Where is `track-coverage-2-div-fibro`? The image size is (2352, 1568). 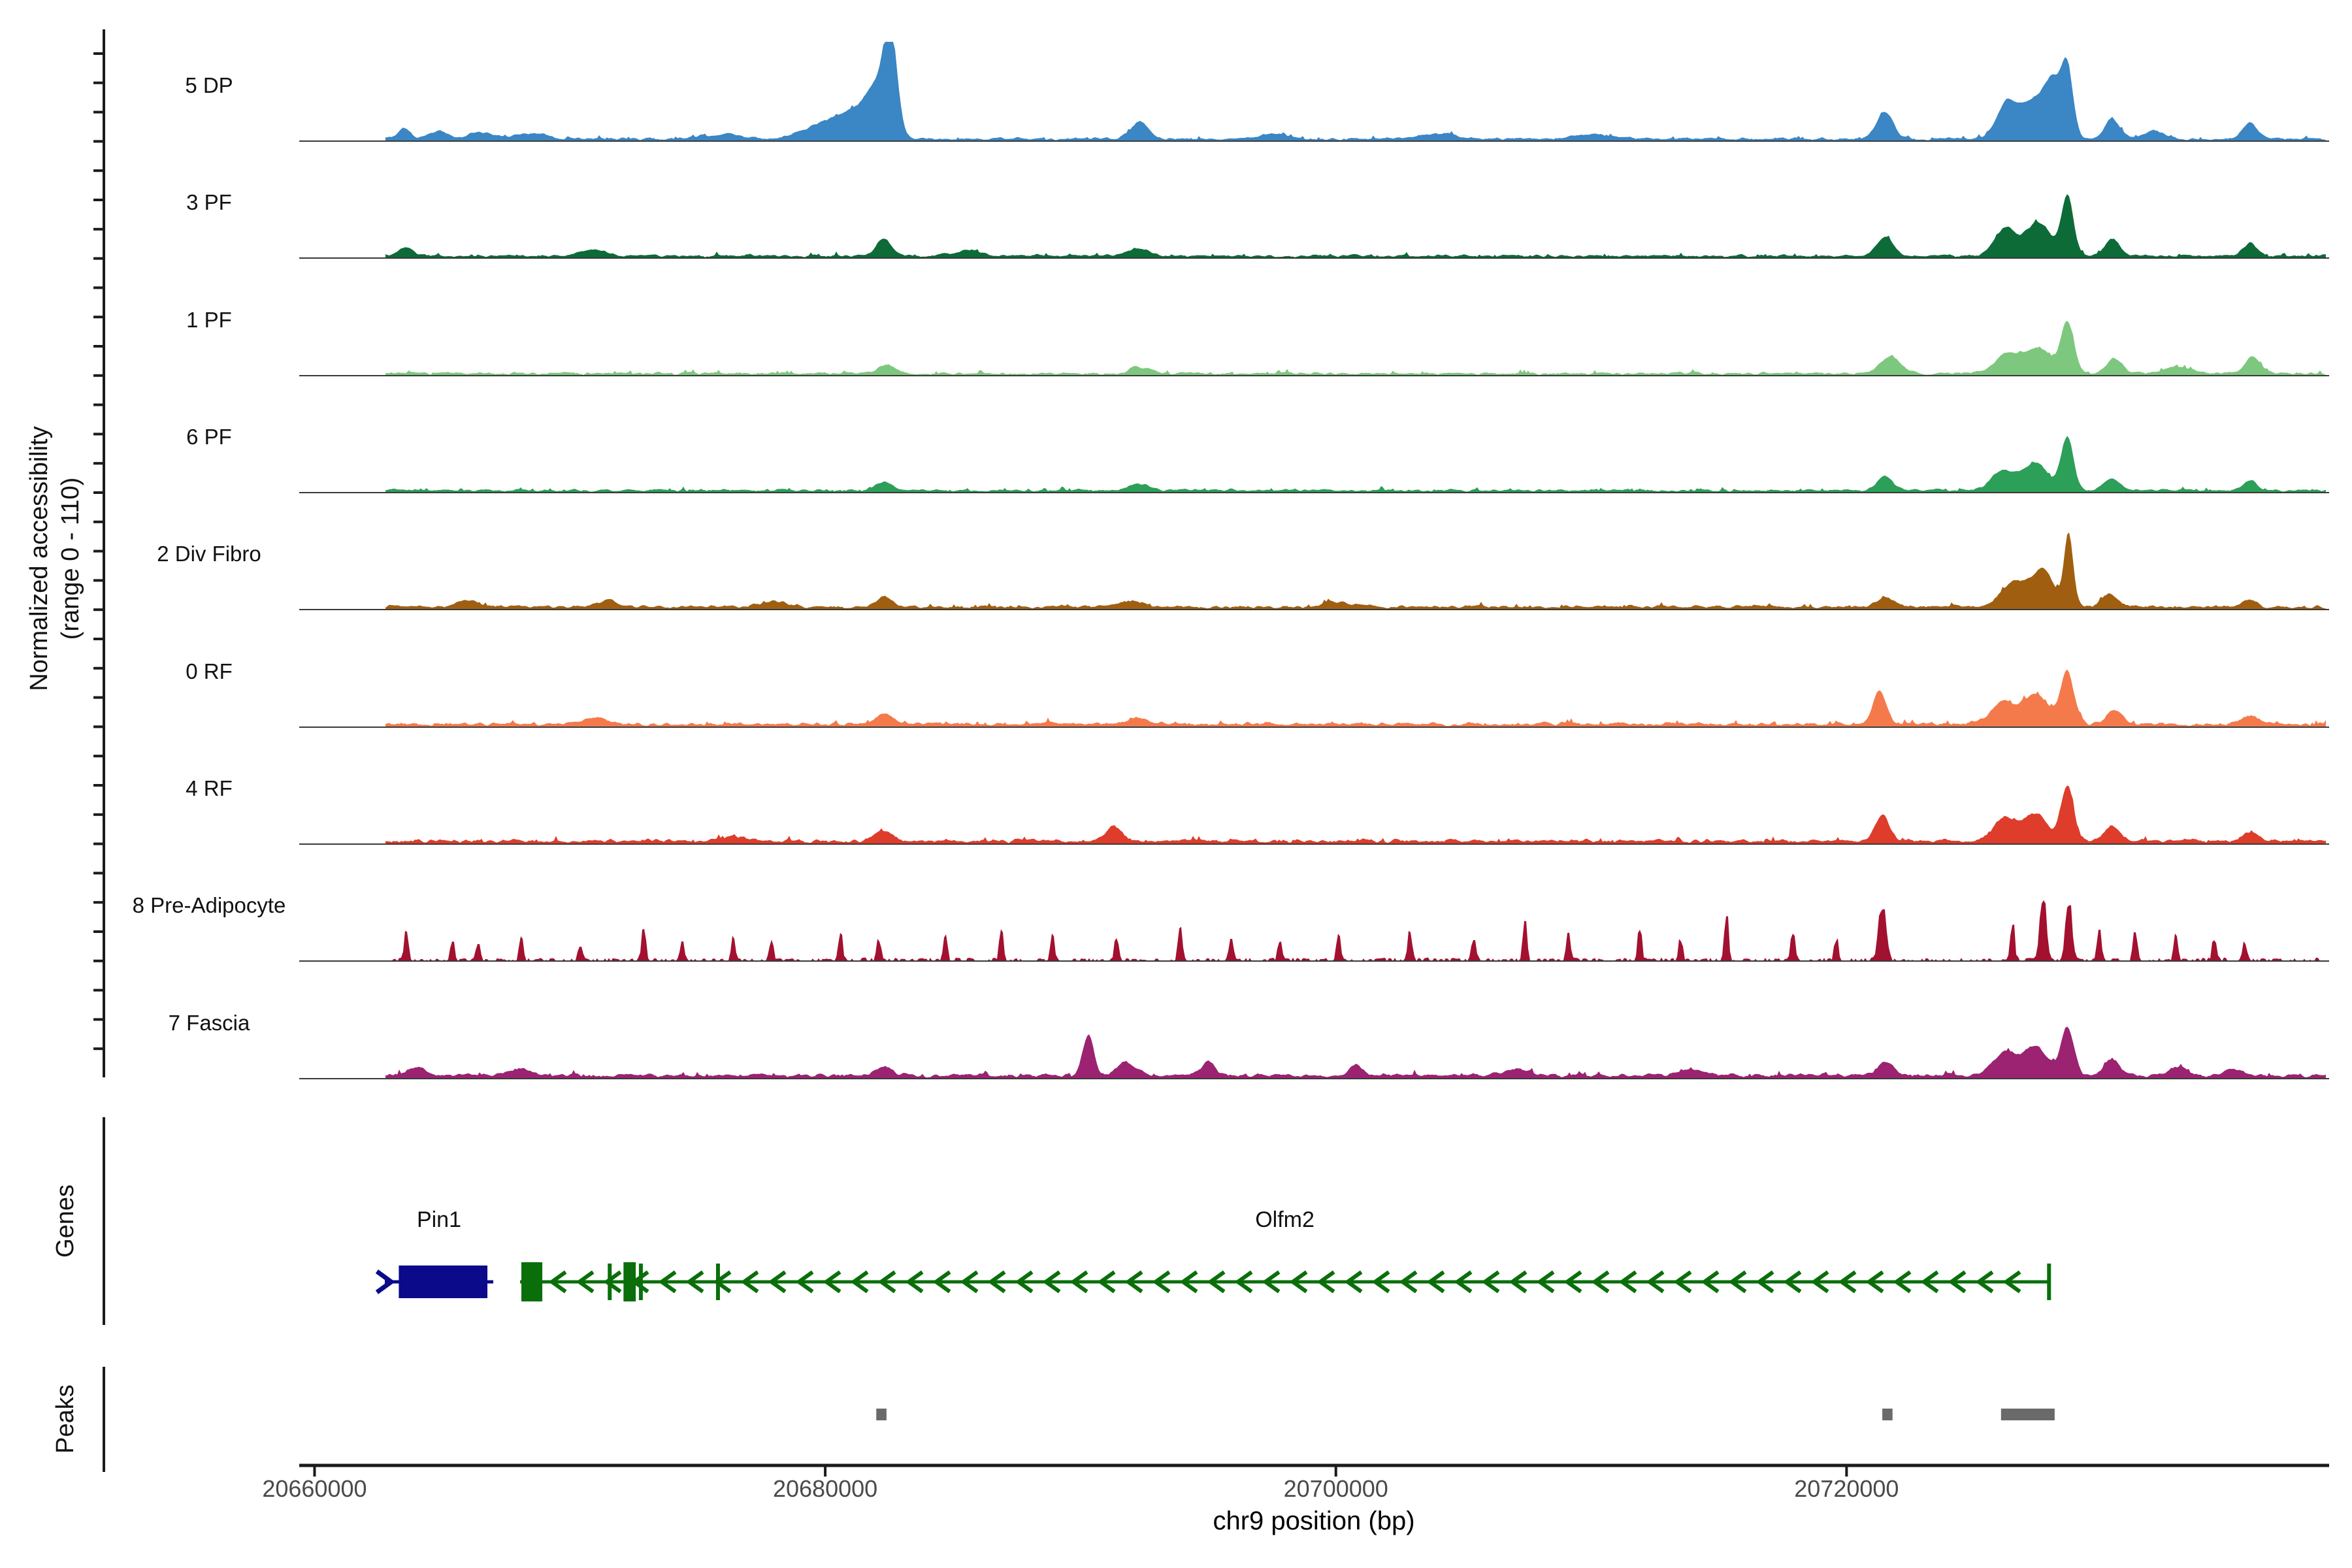 track-coverage-2-div-fibro is located at coordinates (1314, 571).